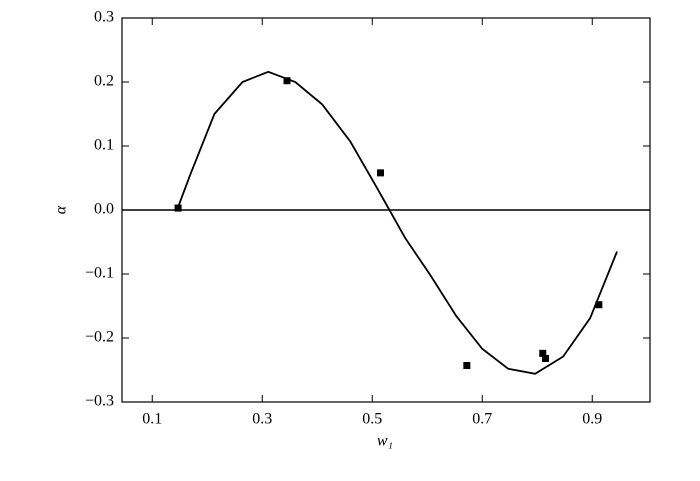 This screenshot has height=481, width=700. Describe the element at coordinates (104, 81) in the screenshot. I see `y-tick-label: 0.2` at that location.